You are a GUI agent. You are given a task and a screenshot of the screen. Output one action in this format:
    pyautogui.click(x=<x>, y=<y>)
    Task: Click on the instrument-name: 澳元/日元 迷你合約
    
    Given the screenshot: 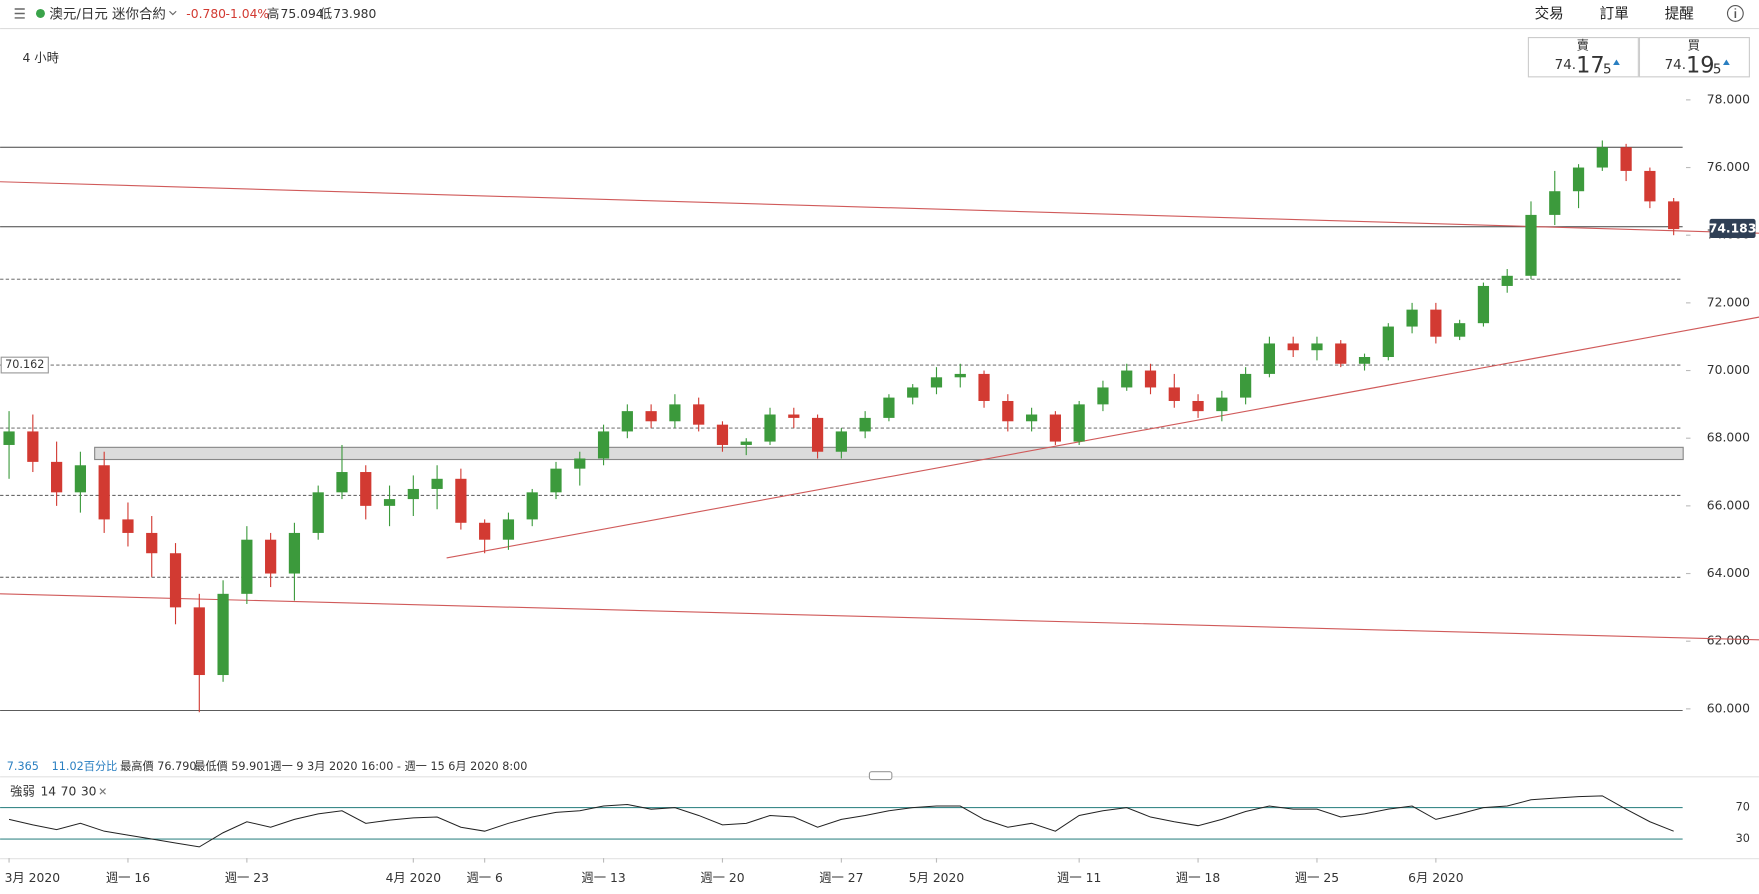 What is the action you would take?
    pyautogui.click(x=107, y=15)
    